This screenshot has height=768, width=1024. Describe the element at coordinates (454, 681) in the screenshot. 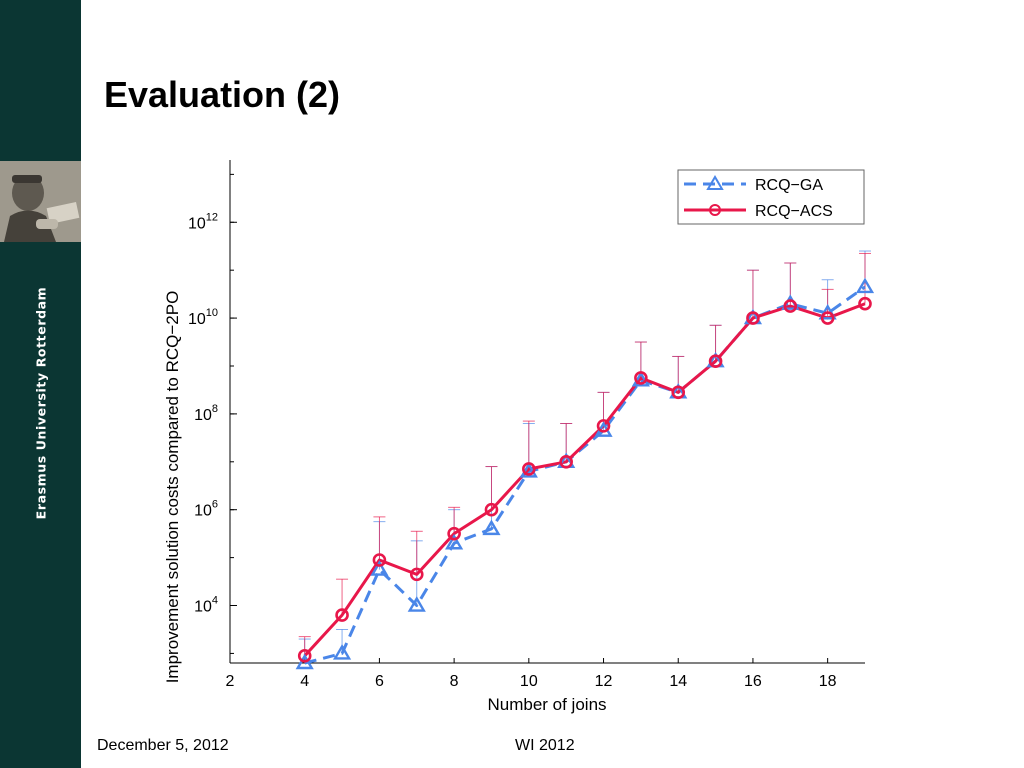

I see `x-tick-label: 8` at that location.